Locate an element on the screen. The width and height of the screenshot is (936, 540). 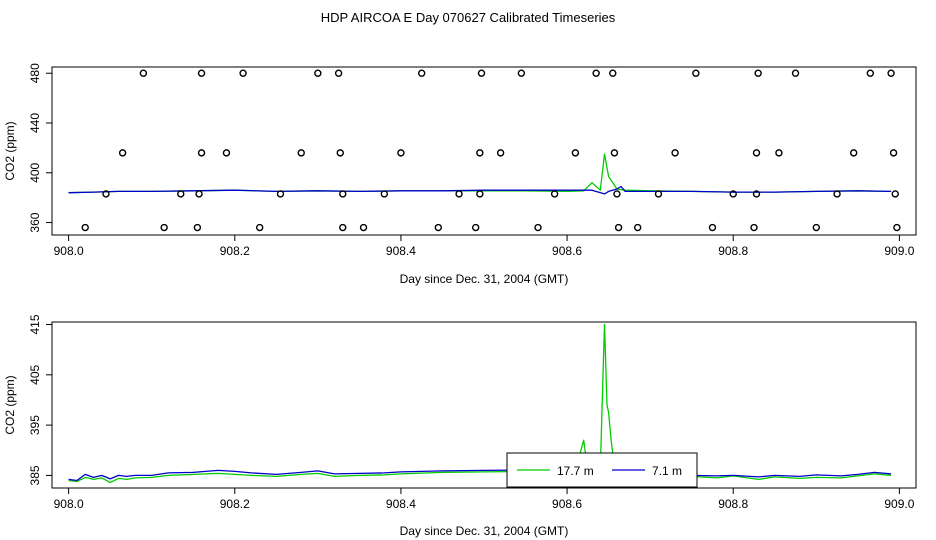
legend-label-7-1m: 7.1 m is located at coordinates (667, 471).